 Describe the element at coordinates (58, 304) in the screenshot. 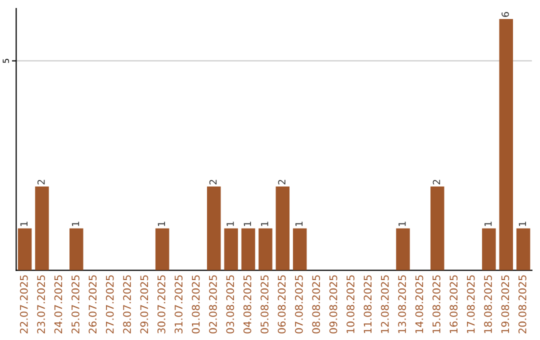

I see `x-tick-label: 24.07.2025` at that location.